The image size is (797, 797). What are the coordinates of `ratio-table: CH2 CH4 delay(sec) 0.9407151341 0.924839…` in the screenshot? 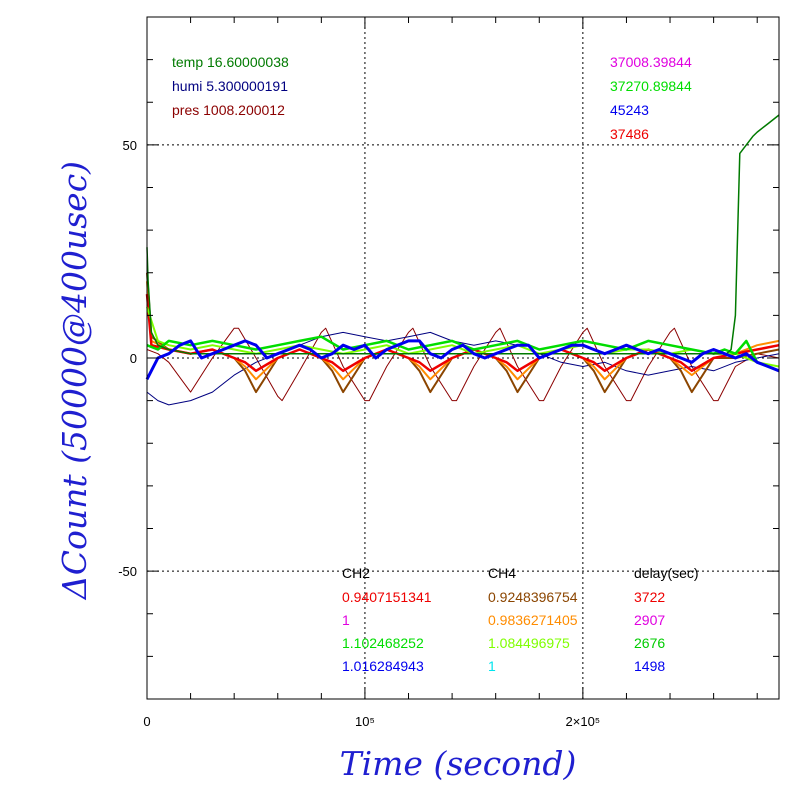 It's located at (520, 619).